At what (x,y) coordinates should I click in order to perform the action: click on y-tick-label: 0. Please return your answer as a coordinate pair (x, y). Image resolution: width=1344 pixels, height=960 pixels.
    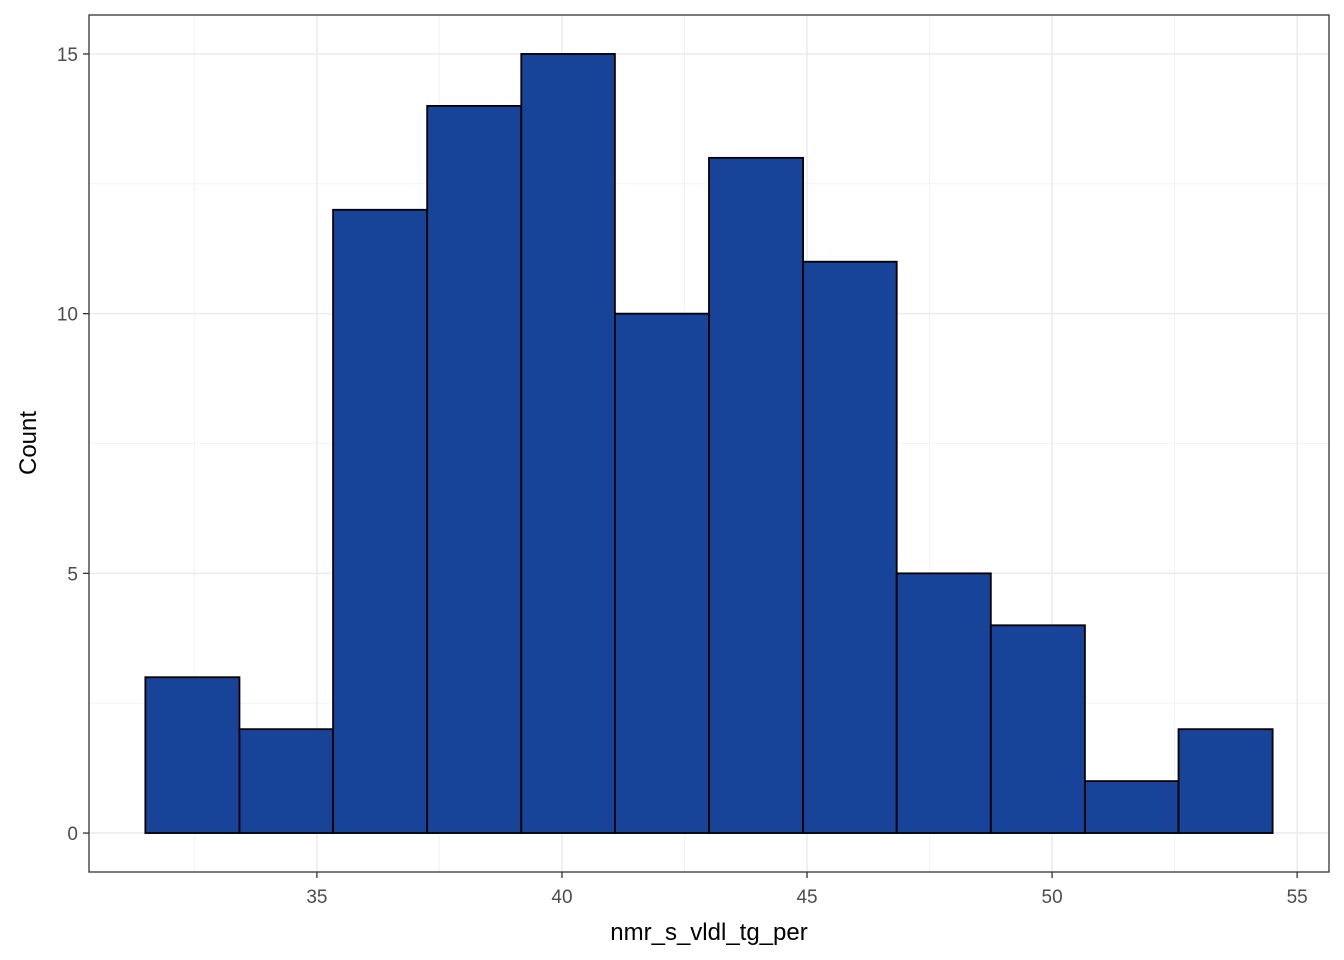
    Looking at the image, I should click on (72, 834).